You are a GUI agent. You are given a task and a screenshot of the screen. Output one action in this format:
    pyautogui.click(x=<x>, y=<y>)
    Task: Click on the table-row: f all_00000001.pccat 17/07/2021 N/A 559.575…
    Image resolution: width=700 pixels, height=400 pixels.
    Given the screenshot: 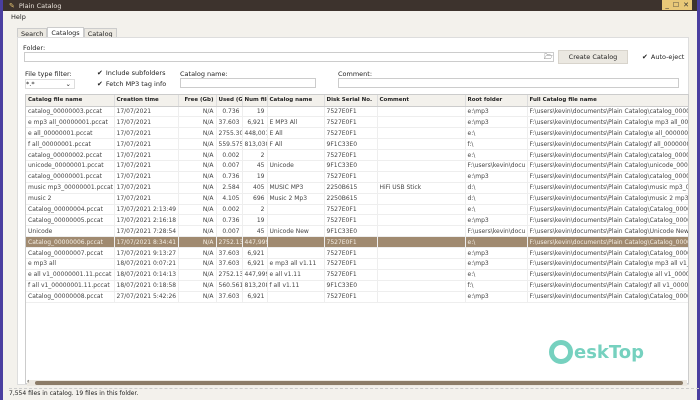 What is the action you would take?
    pyautogui.click(x=357, y=144)
    